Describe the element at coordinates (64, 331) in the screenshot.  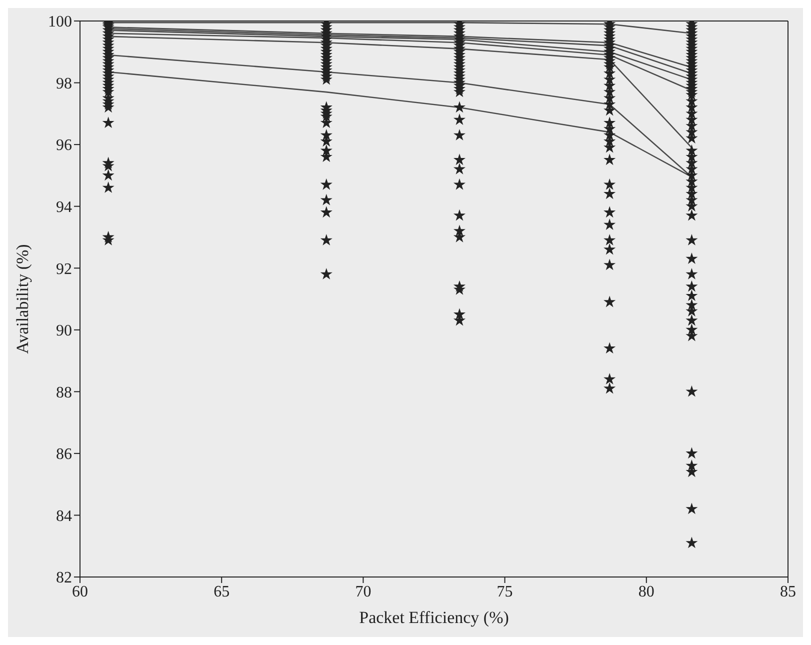
I see `y-tick-label: 90` at that location.